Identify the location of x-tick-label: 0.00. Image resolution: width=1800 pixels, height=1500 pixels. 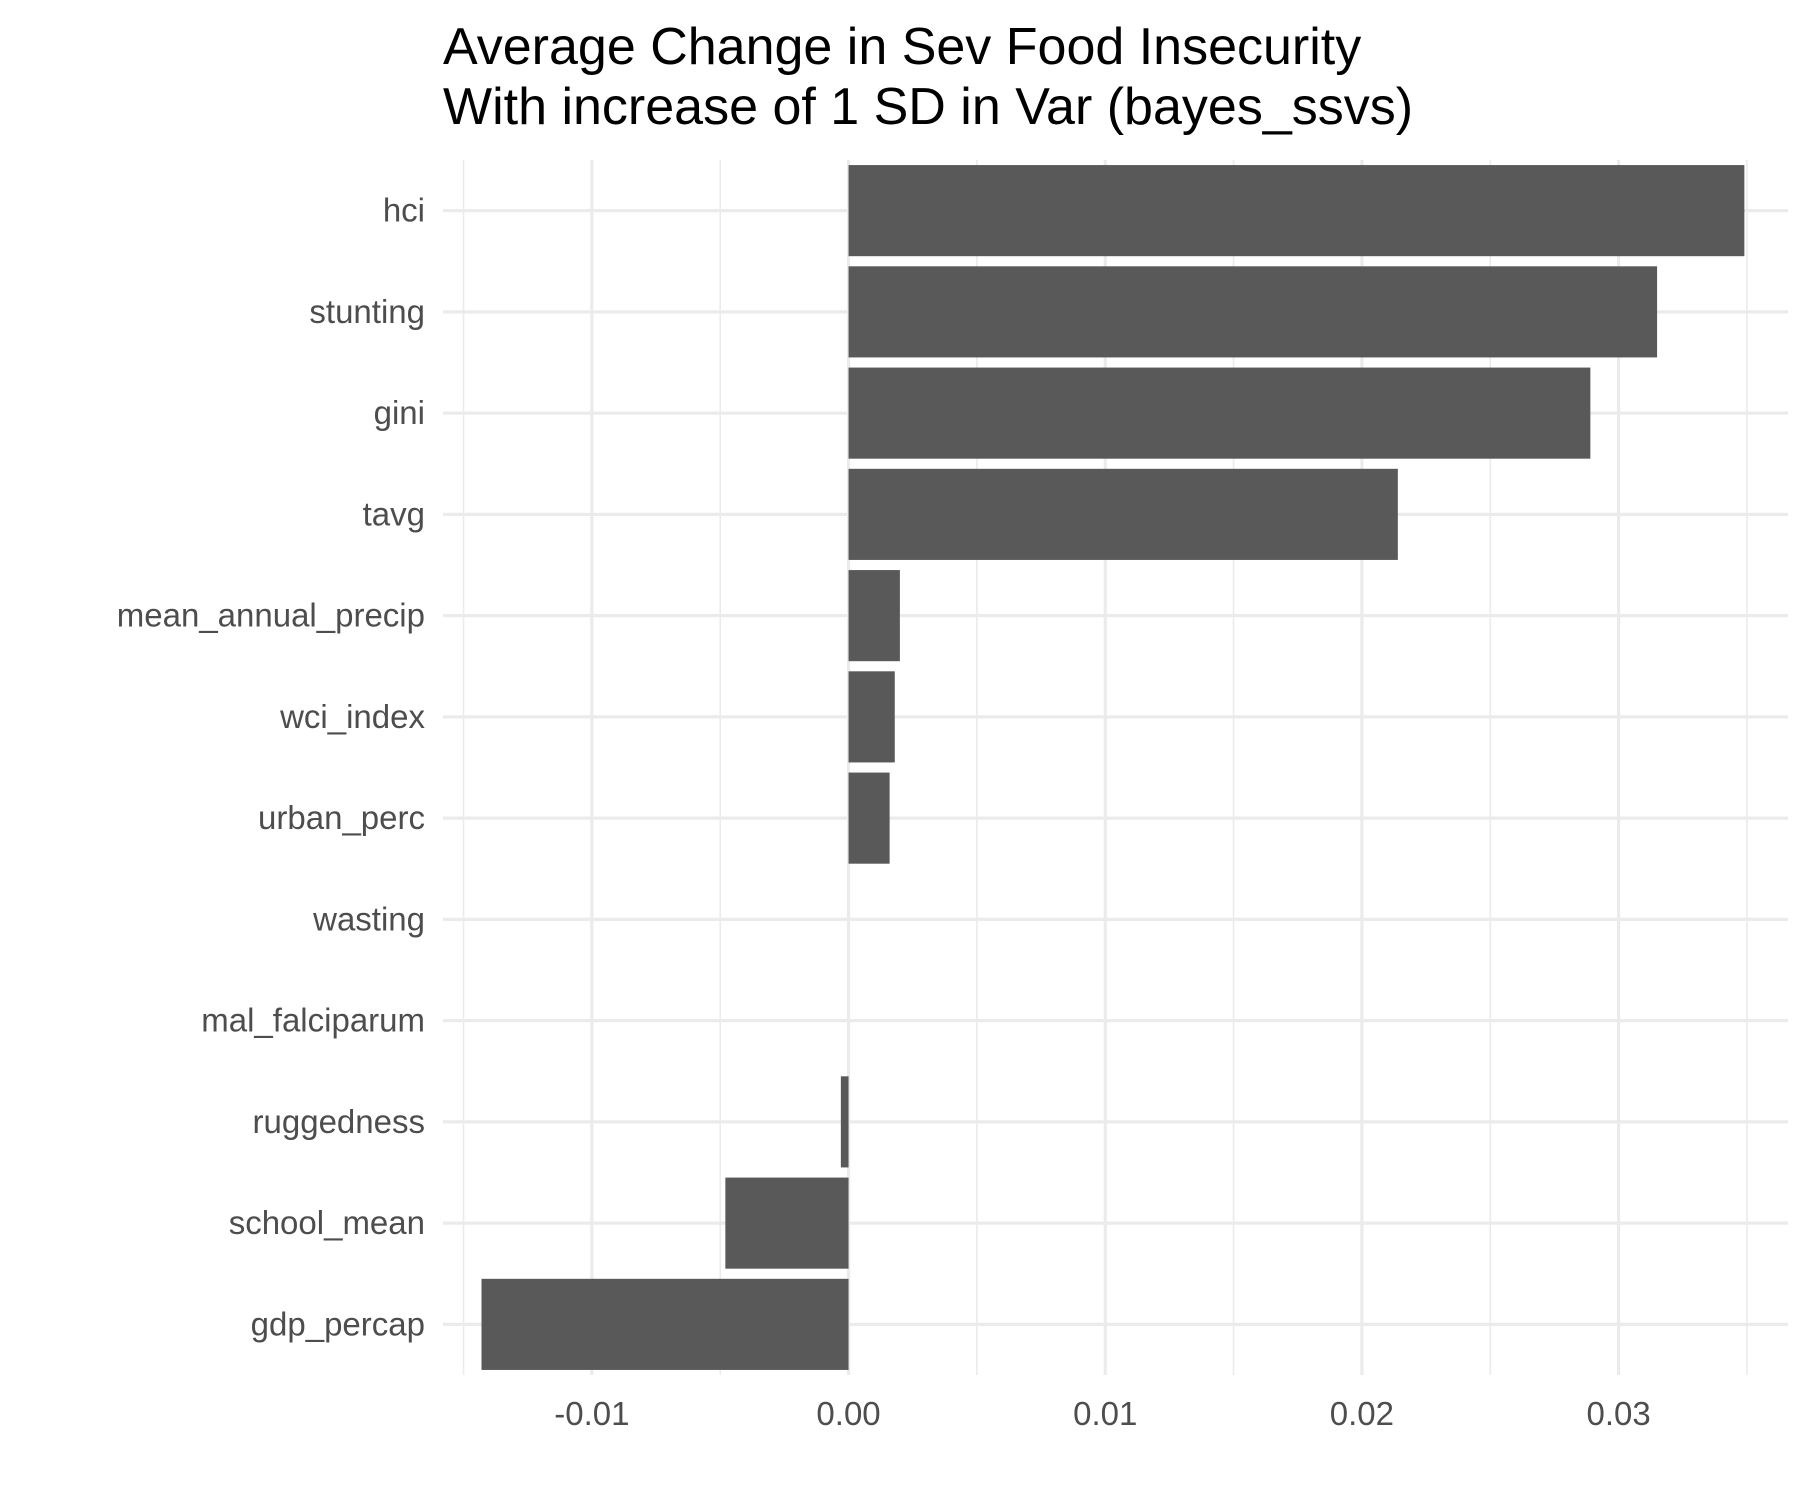
(848, 1413).